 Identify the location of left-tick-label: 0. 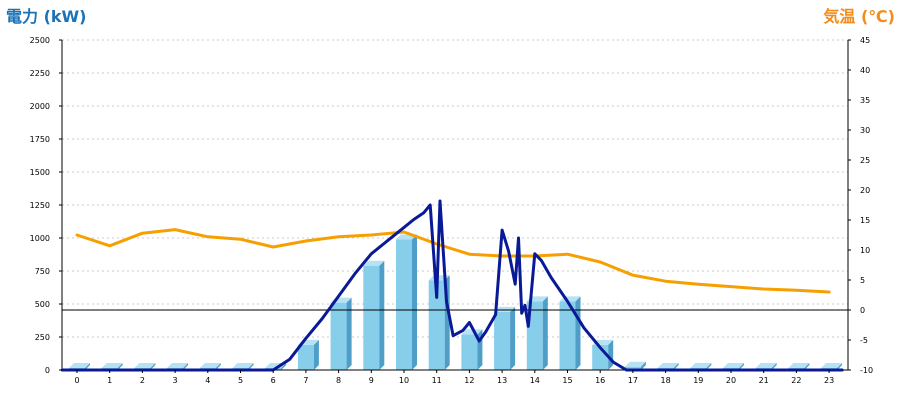
(47, 370).